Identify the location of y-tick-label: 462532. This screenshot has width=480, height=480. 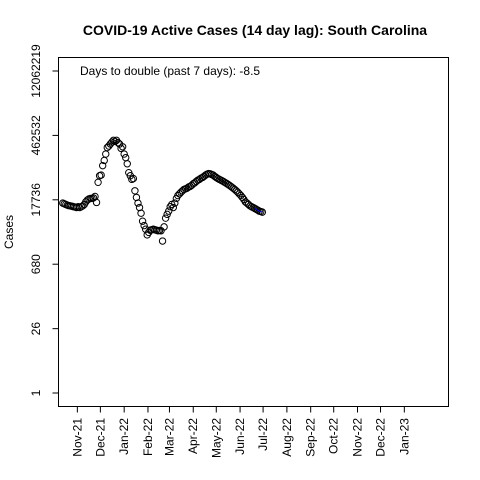
(36, 135).